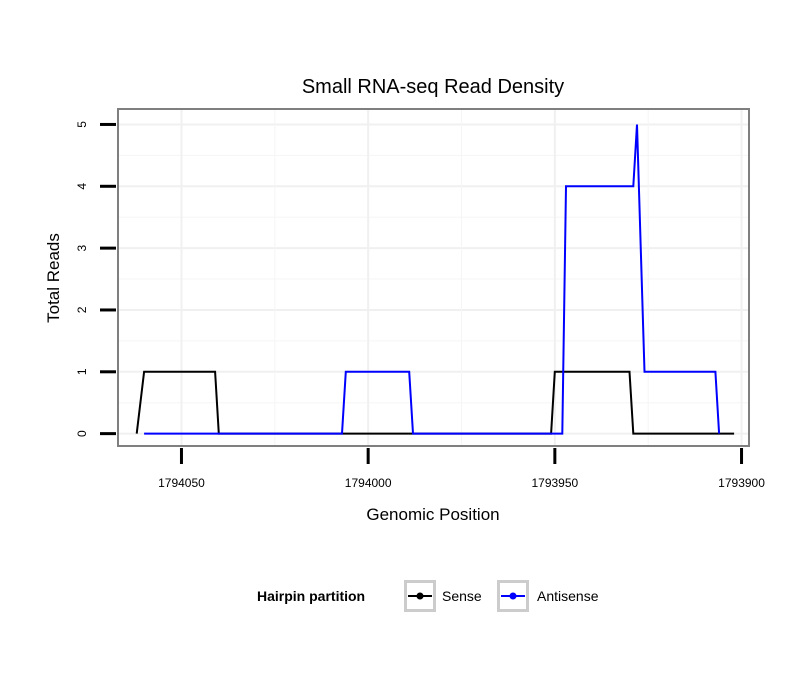 Image resolution: width=810 pixels, height=690 pixels. Describe the element at coordinates (82, 186) in the screenshot. I see `y-tick-label: 4` at that location.